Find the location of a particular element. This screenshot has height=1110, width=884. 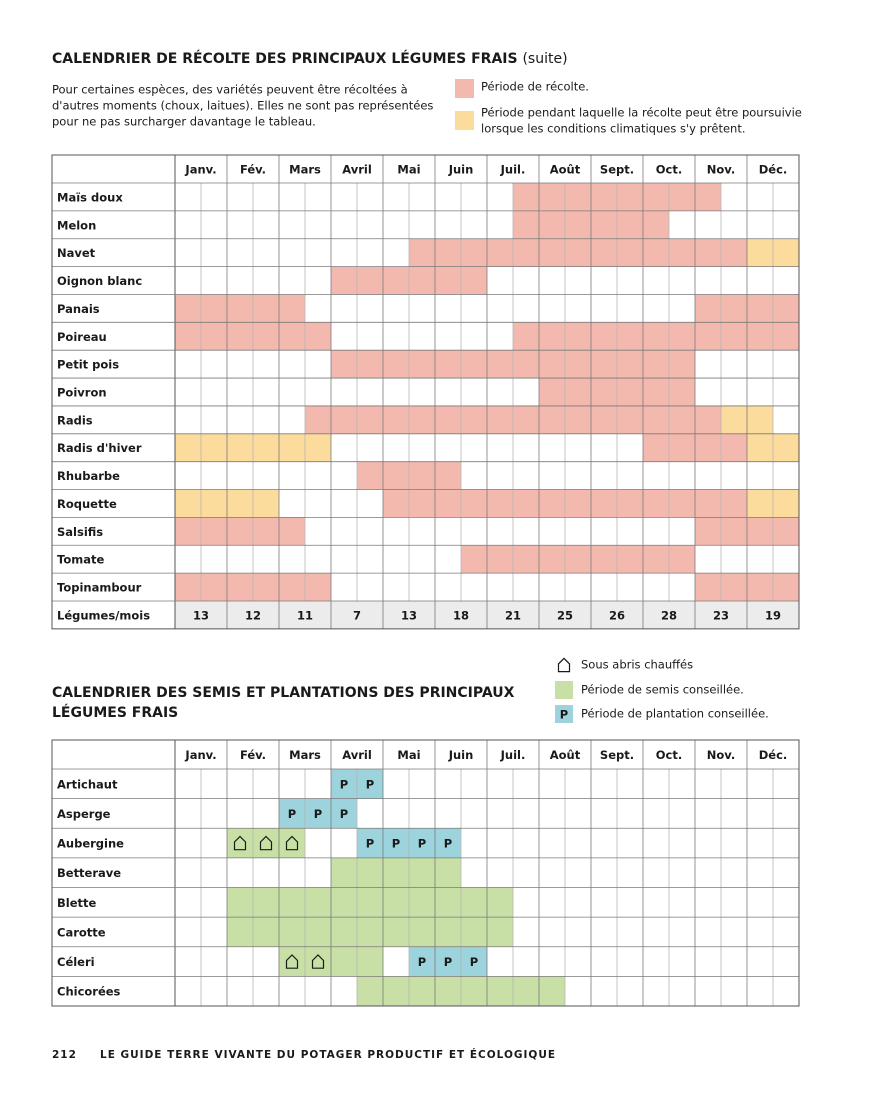

total-value: 26 is located at coordinates (617, 615).